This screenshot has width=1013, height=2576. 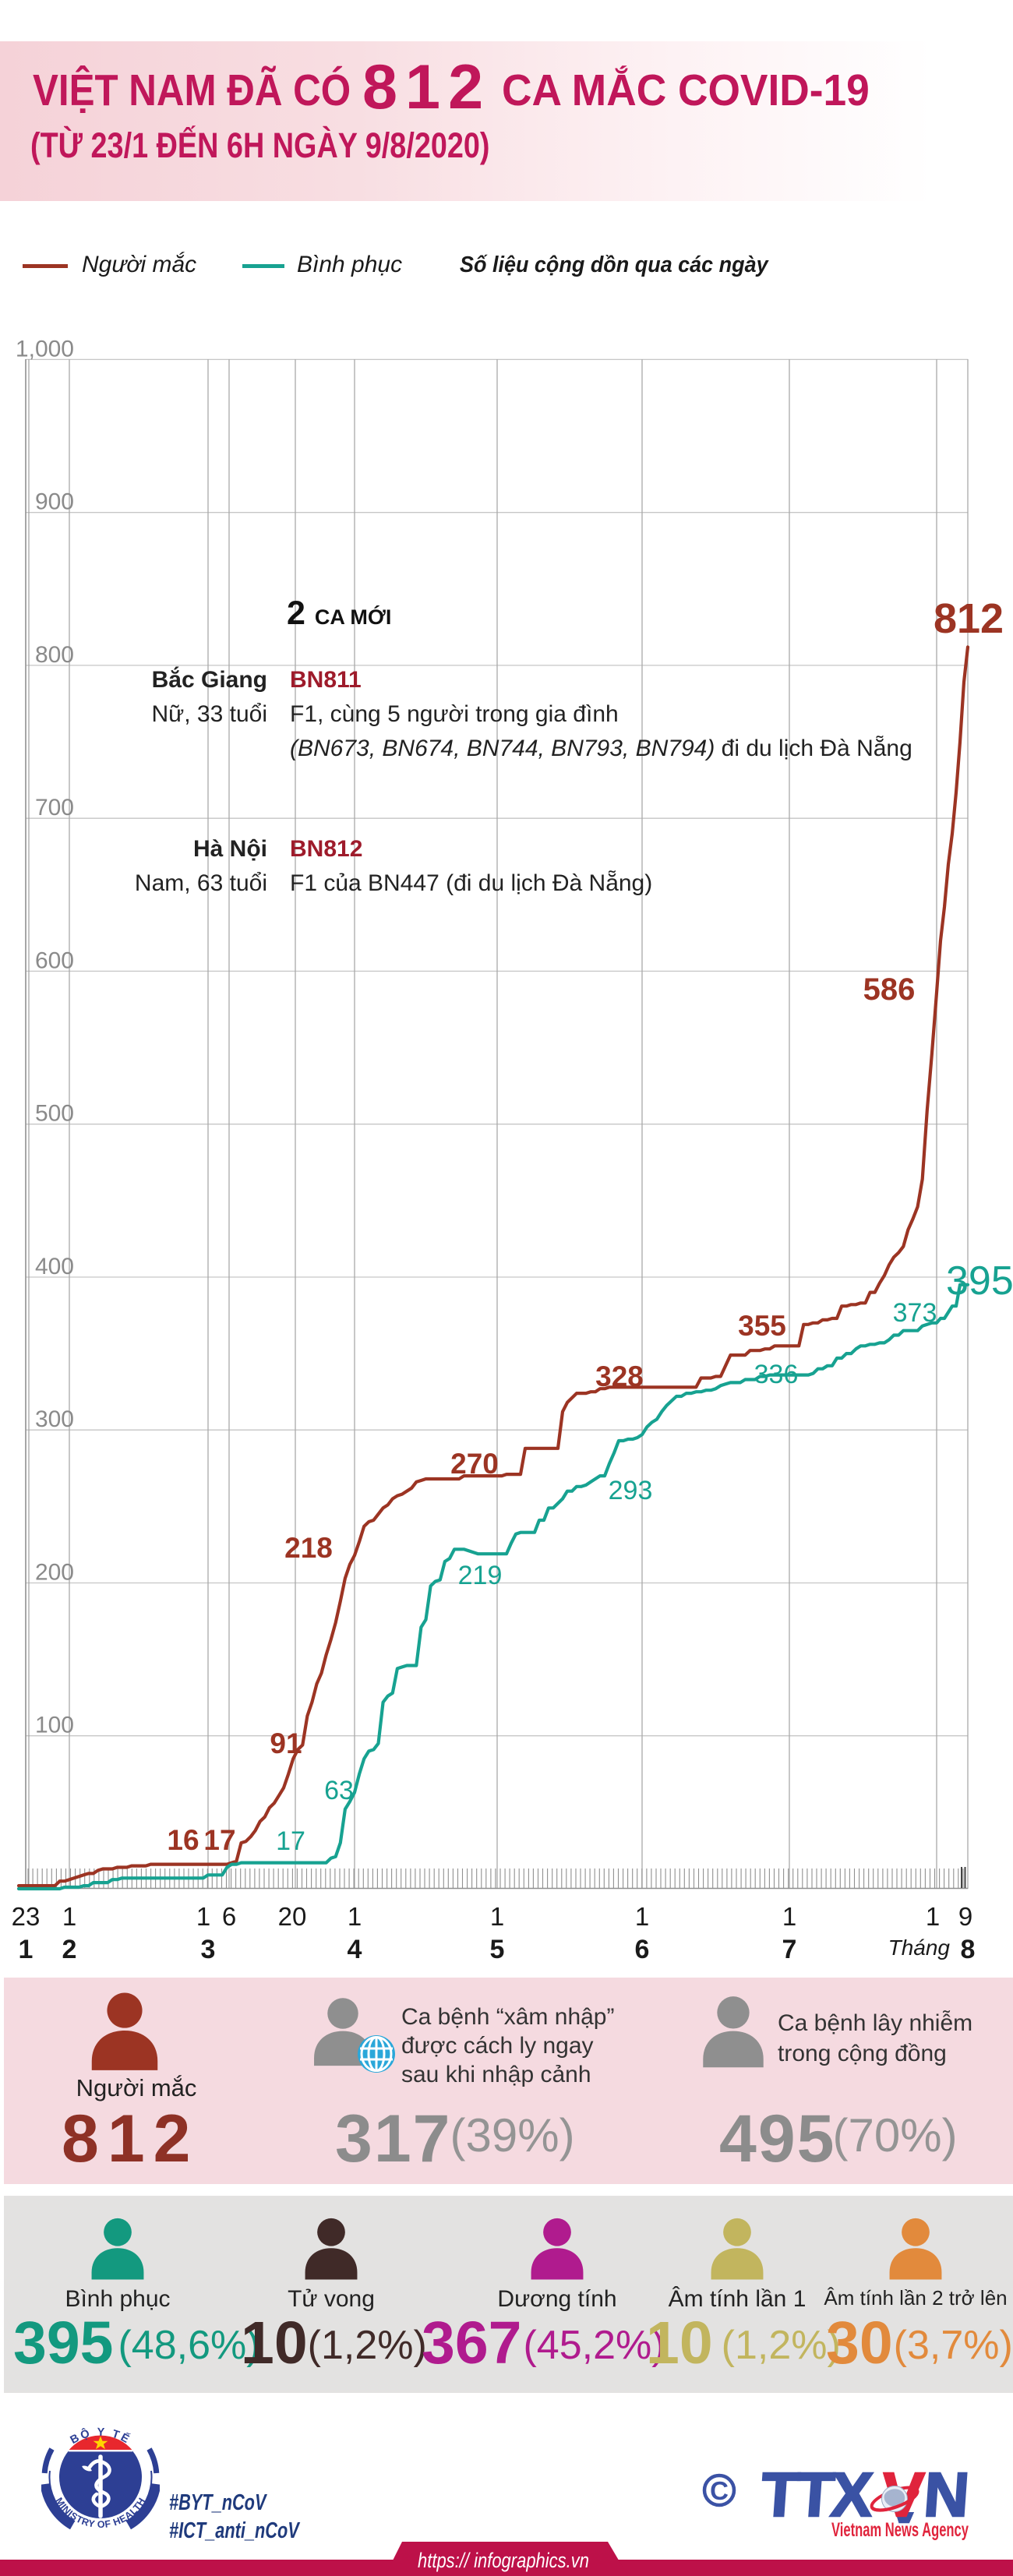 I want to click on svg-text: 300, so click(x=54, y=1419).